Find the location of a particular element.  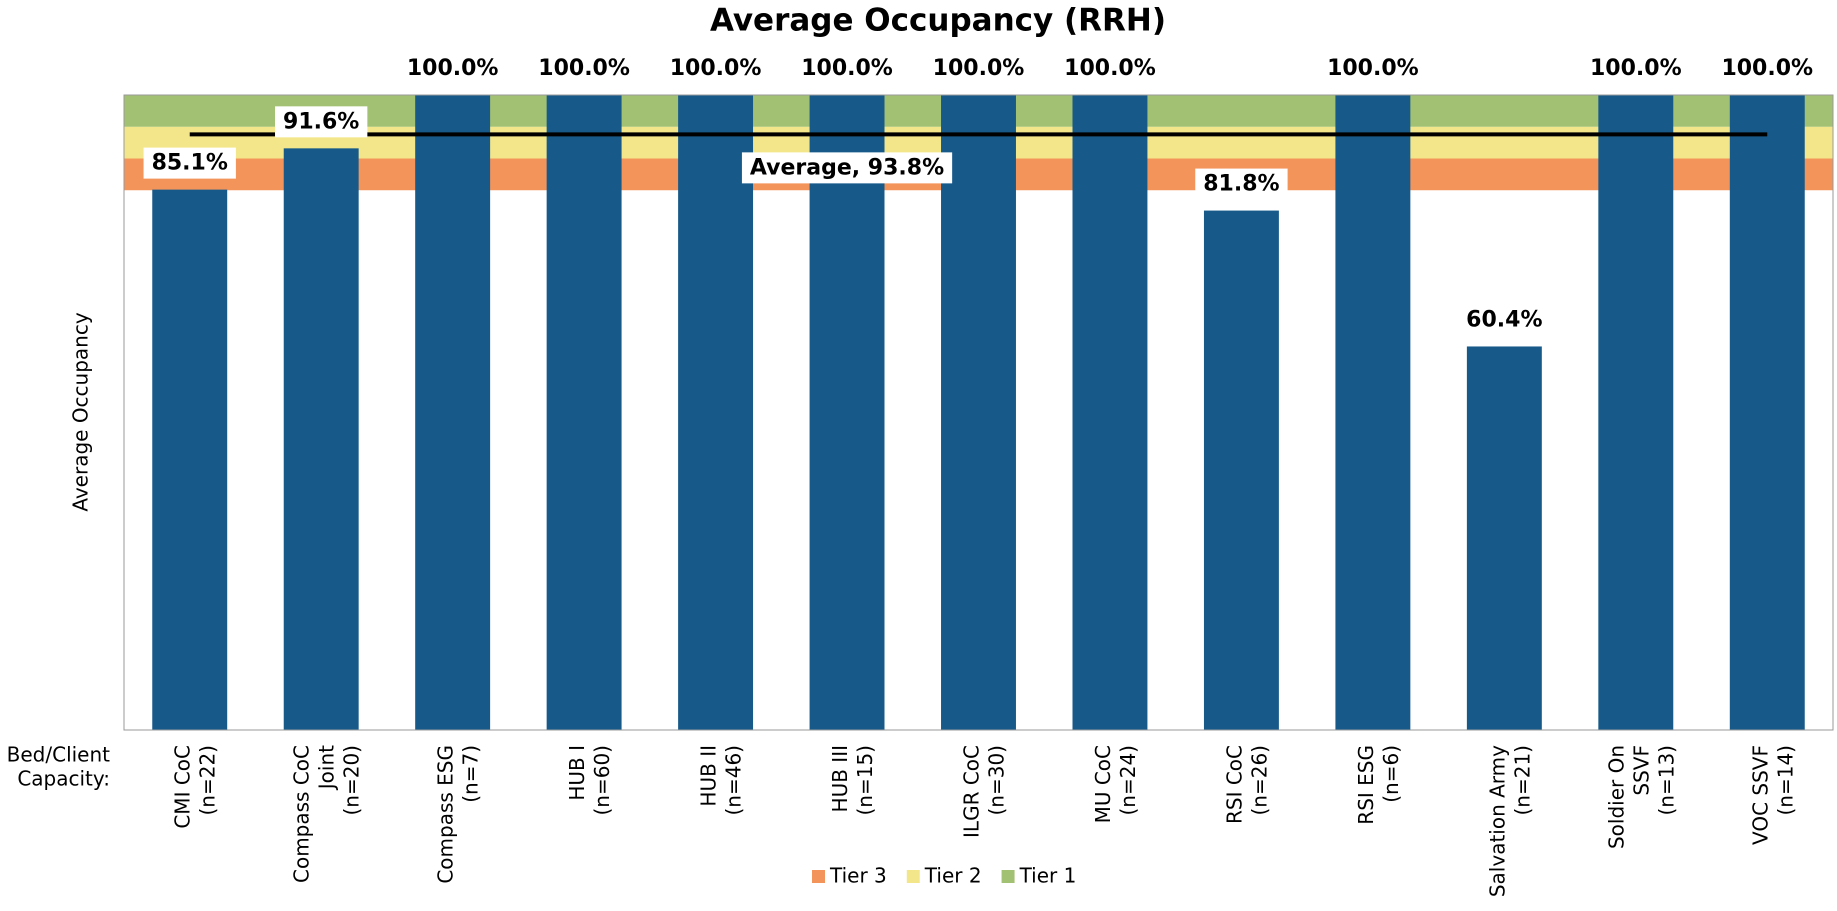

x-tick-label: MU CoC is located at coordinates (1103, 784).